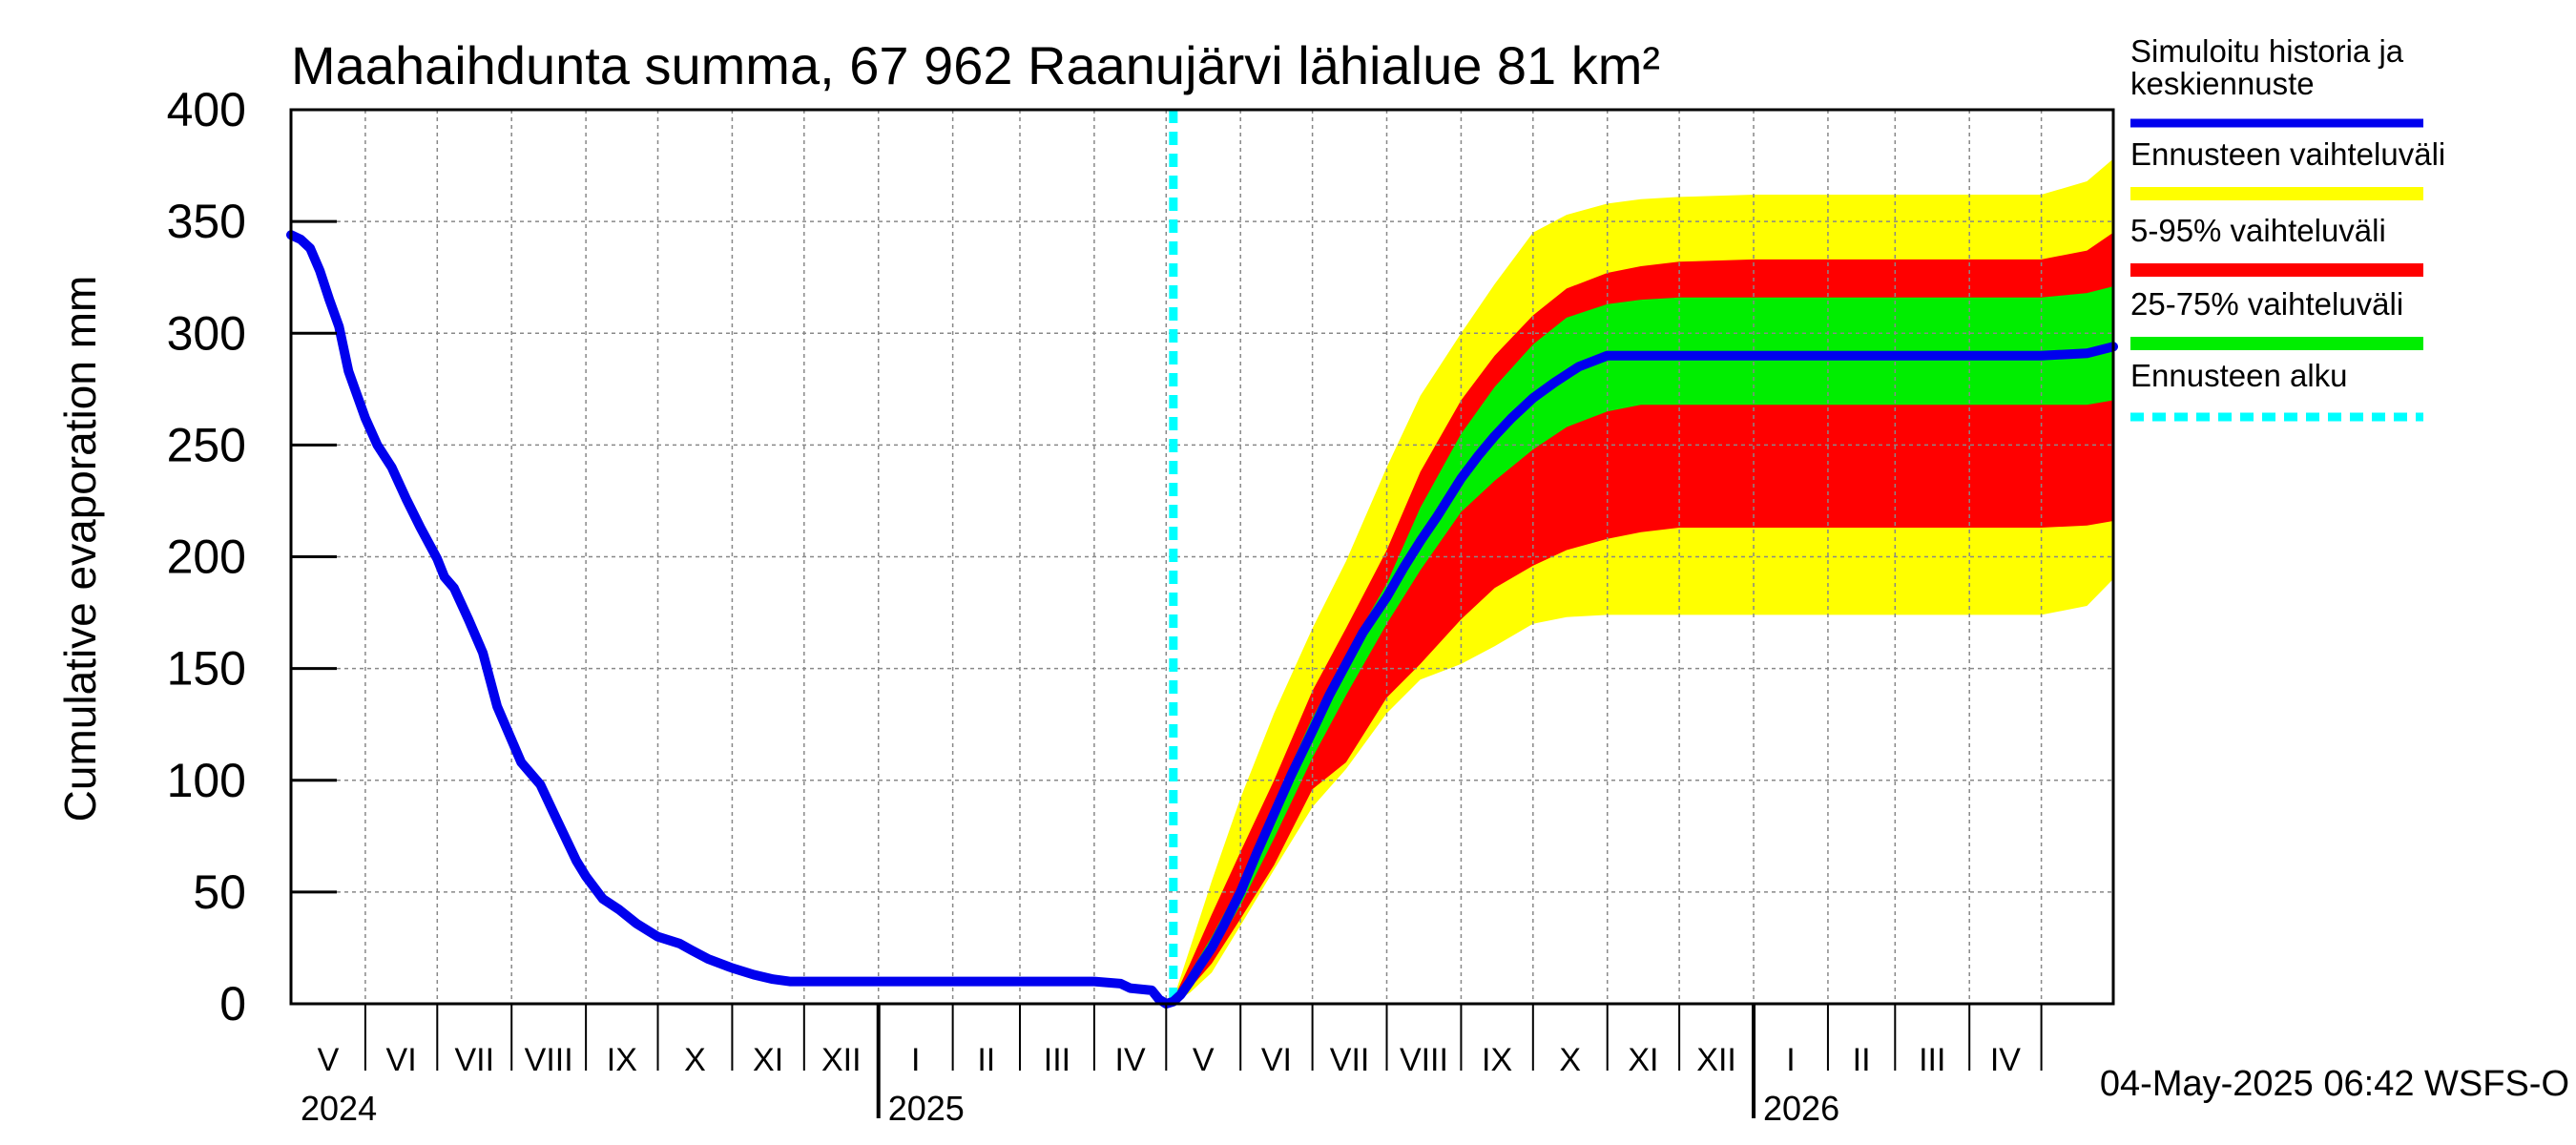  I want to click on x-year-label: 2024, so click(339, 1108).